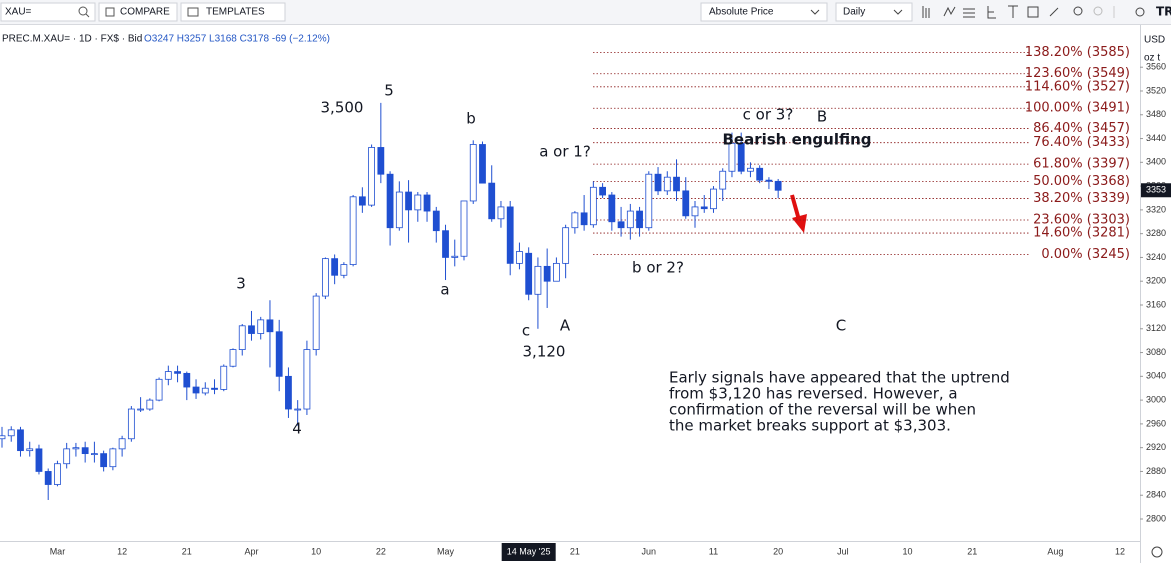 This screenshot has height=563, width=1171. What do you see at coordinates (575, 551) in the screenshot?
I see `x-tick-label: 21` at bounding box center [575, 551].